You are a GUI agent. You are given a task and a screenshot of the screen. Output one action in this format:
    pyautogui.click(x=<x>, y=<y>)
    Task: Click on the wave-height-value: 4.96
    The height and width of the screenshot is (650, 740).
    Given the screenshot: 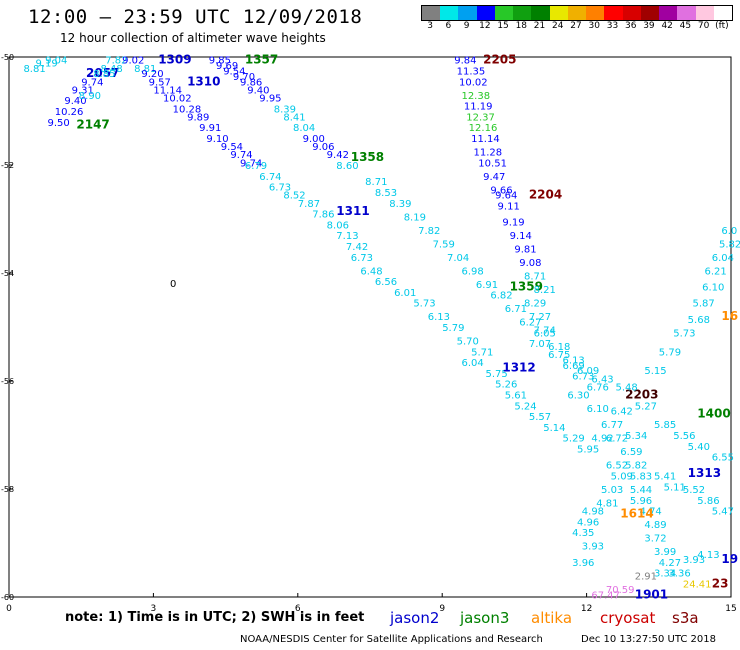 What is the action you would take?
    pyautogui.click(x=588, y=522)
    